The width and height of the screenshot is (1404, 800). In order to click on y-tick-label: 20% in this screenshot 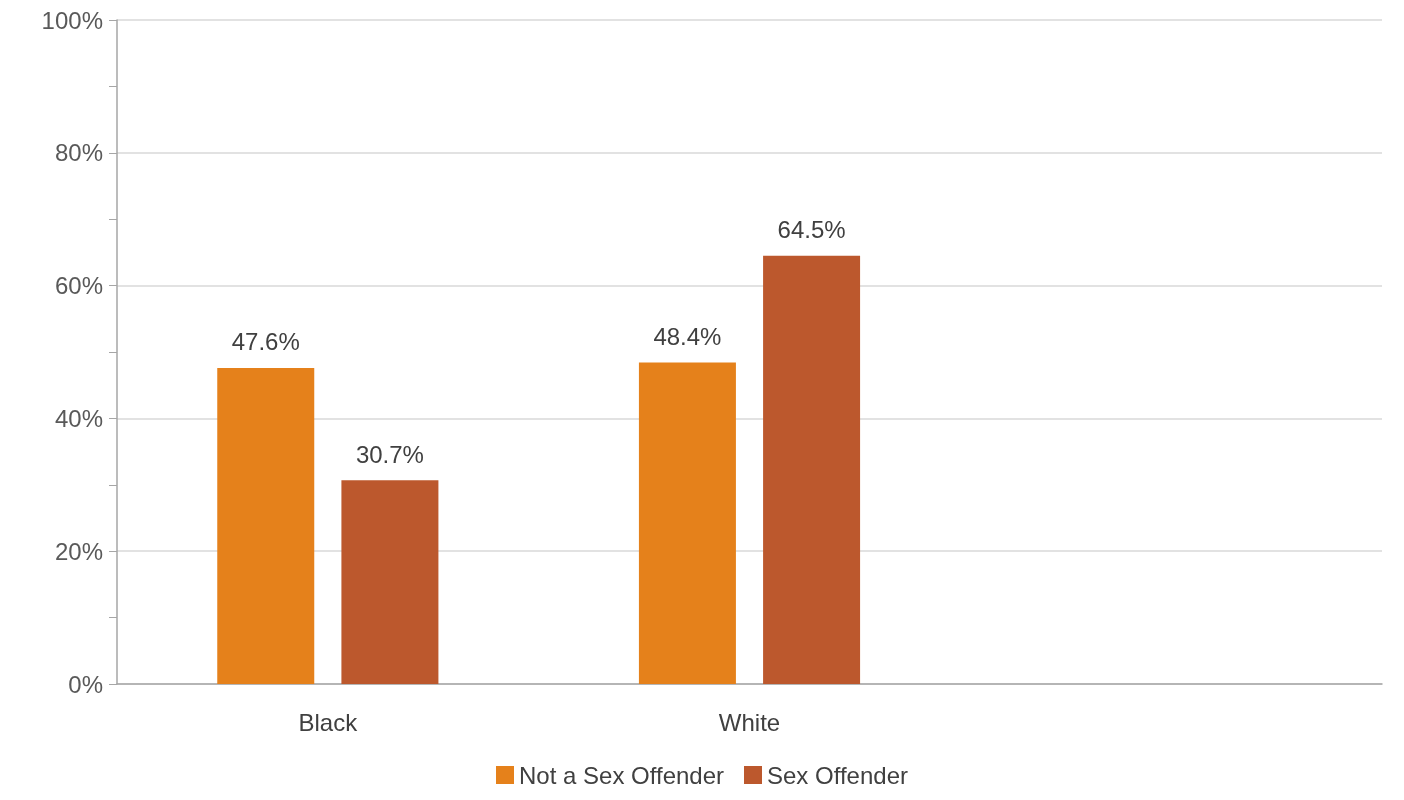, I will do `click(78, 551)`.